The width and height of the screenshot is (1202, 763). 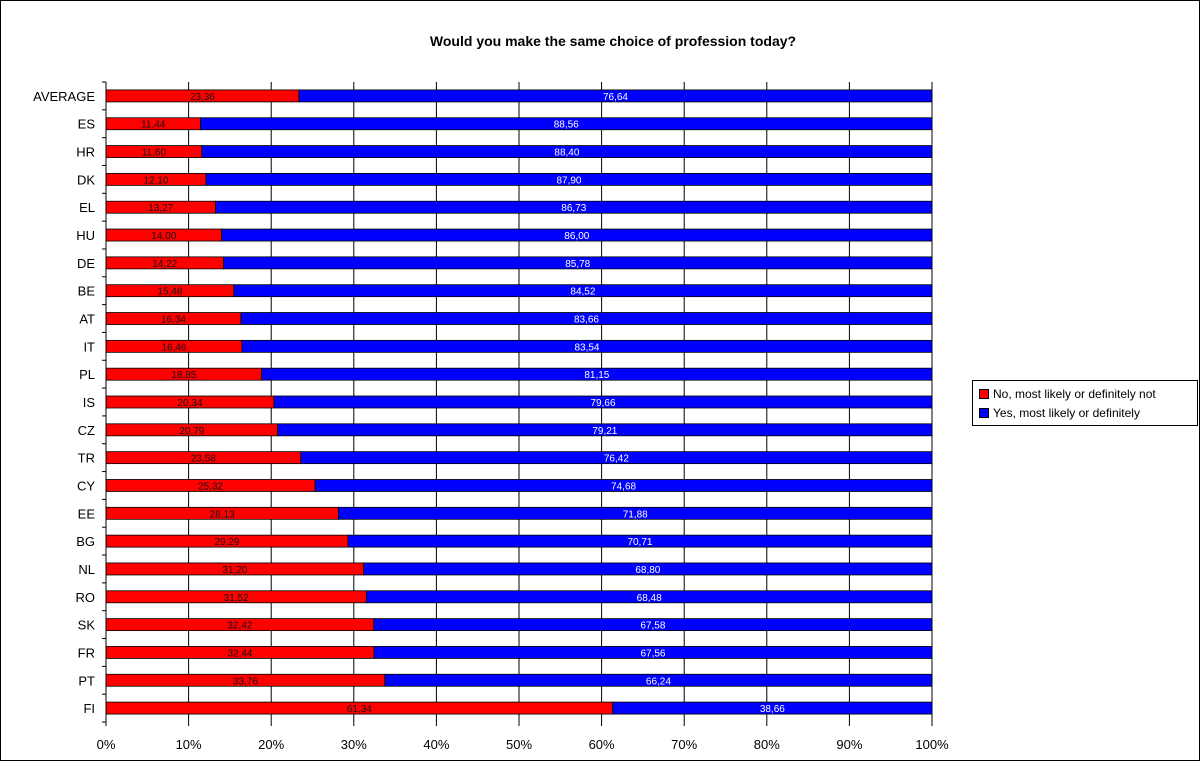 I want to click on x-tick-label: 20%, so click(x=271, y=744).